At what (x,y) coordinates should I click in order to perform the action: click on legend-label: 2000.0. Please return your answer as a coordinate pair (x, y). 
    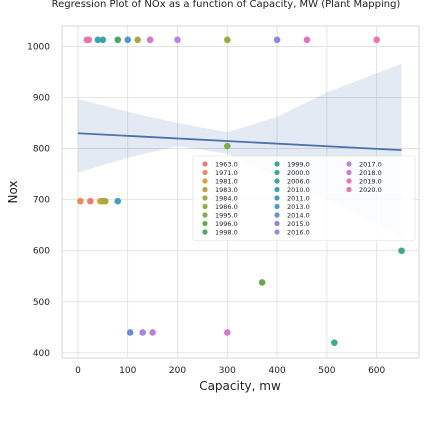
    Looking at the image, I should click on (298, 173).